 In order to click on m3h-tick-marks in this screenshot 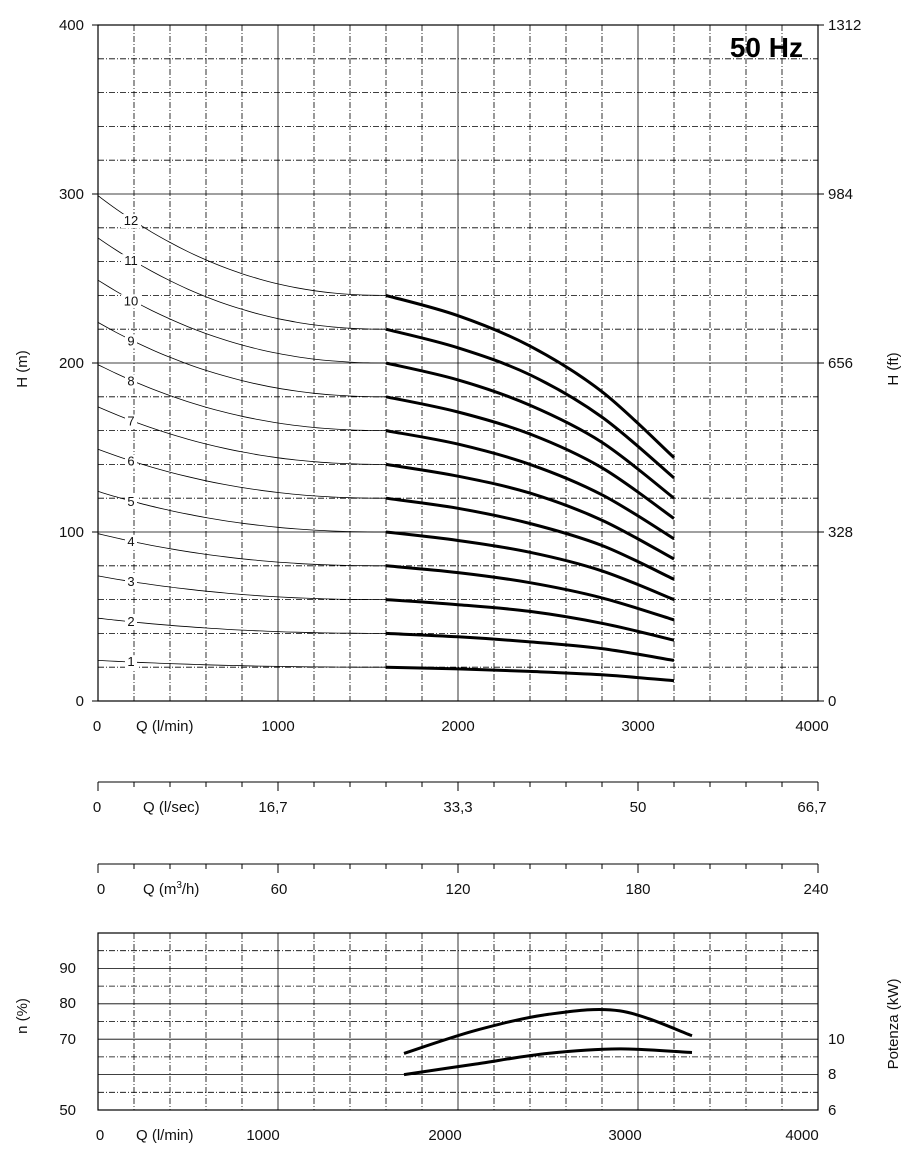, I will do `click(458, 868)`.